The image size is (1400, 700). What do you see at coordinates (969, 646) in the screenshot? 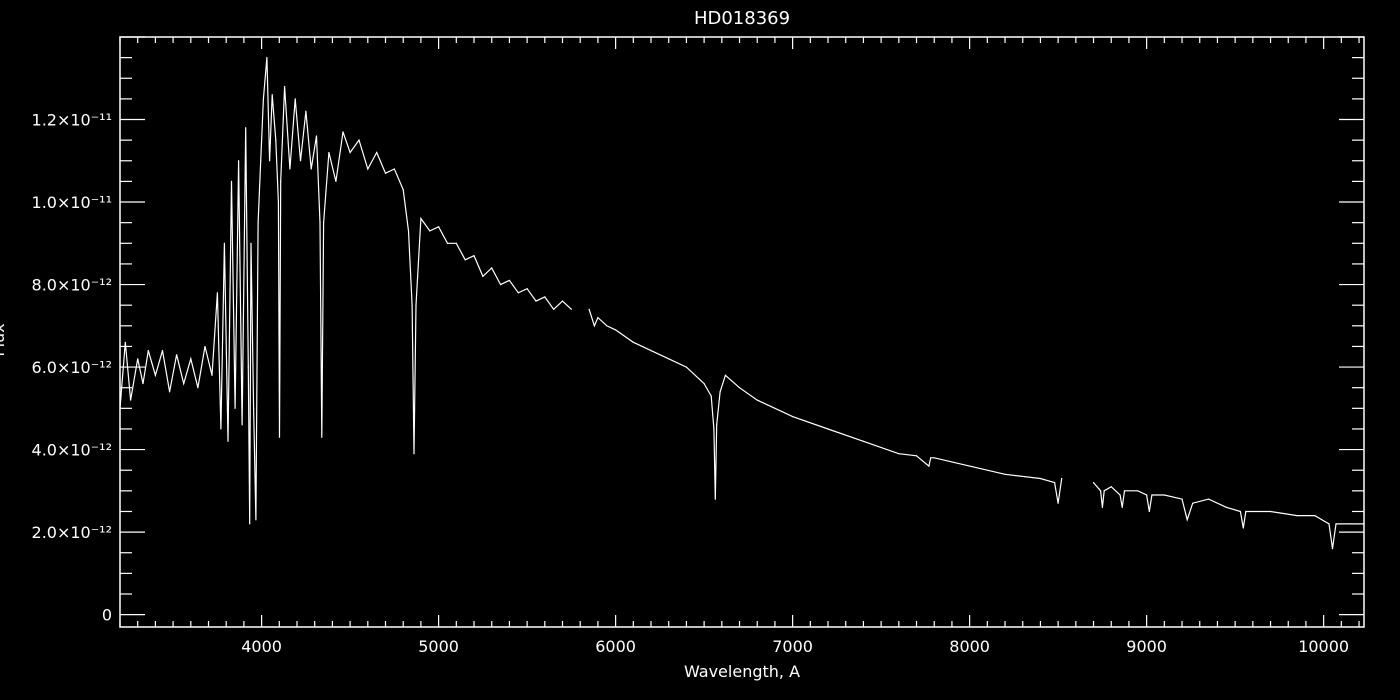
I see `x-tick-label: 8000` at bounding box center [969, 646].